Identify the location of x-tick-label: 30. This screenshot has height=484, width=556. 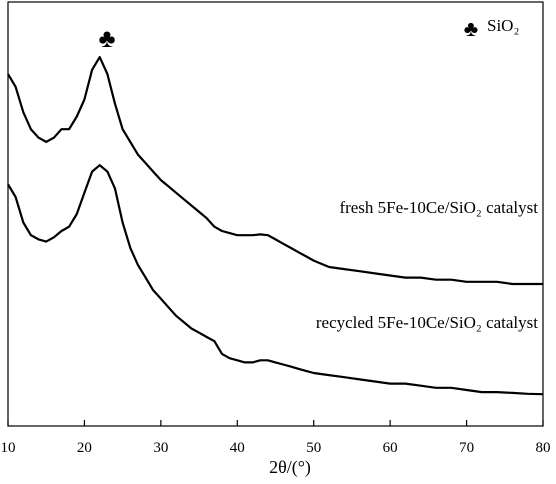
(160, 448).